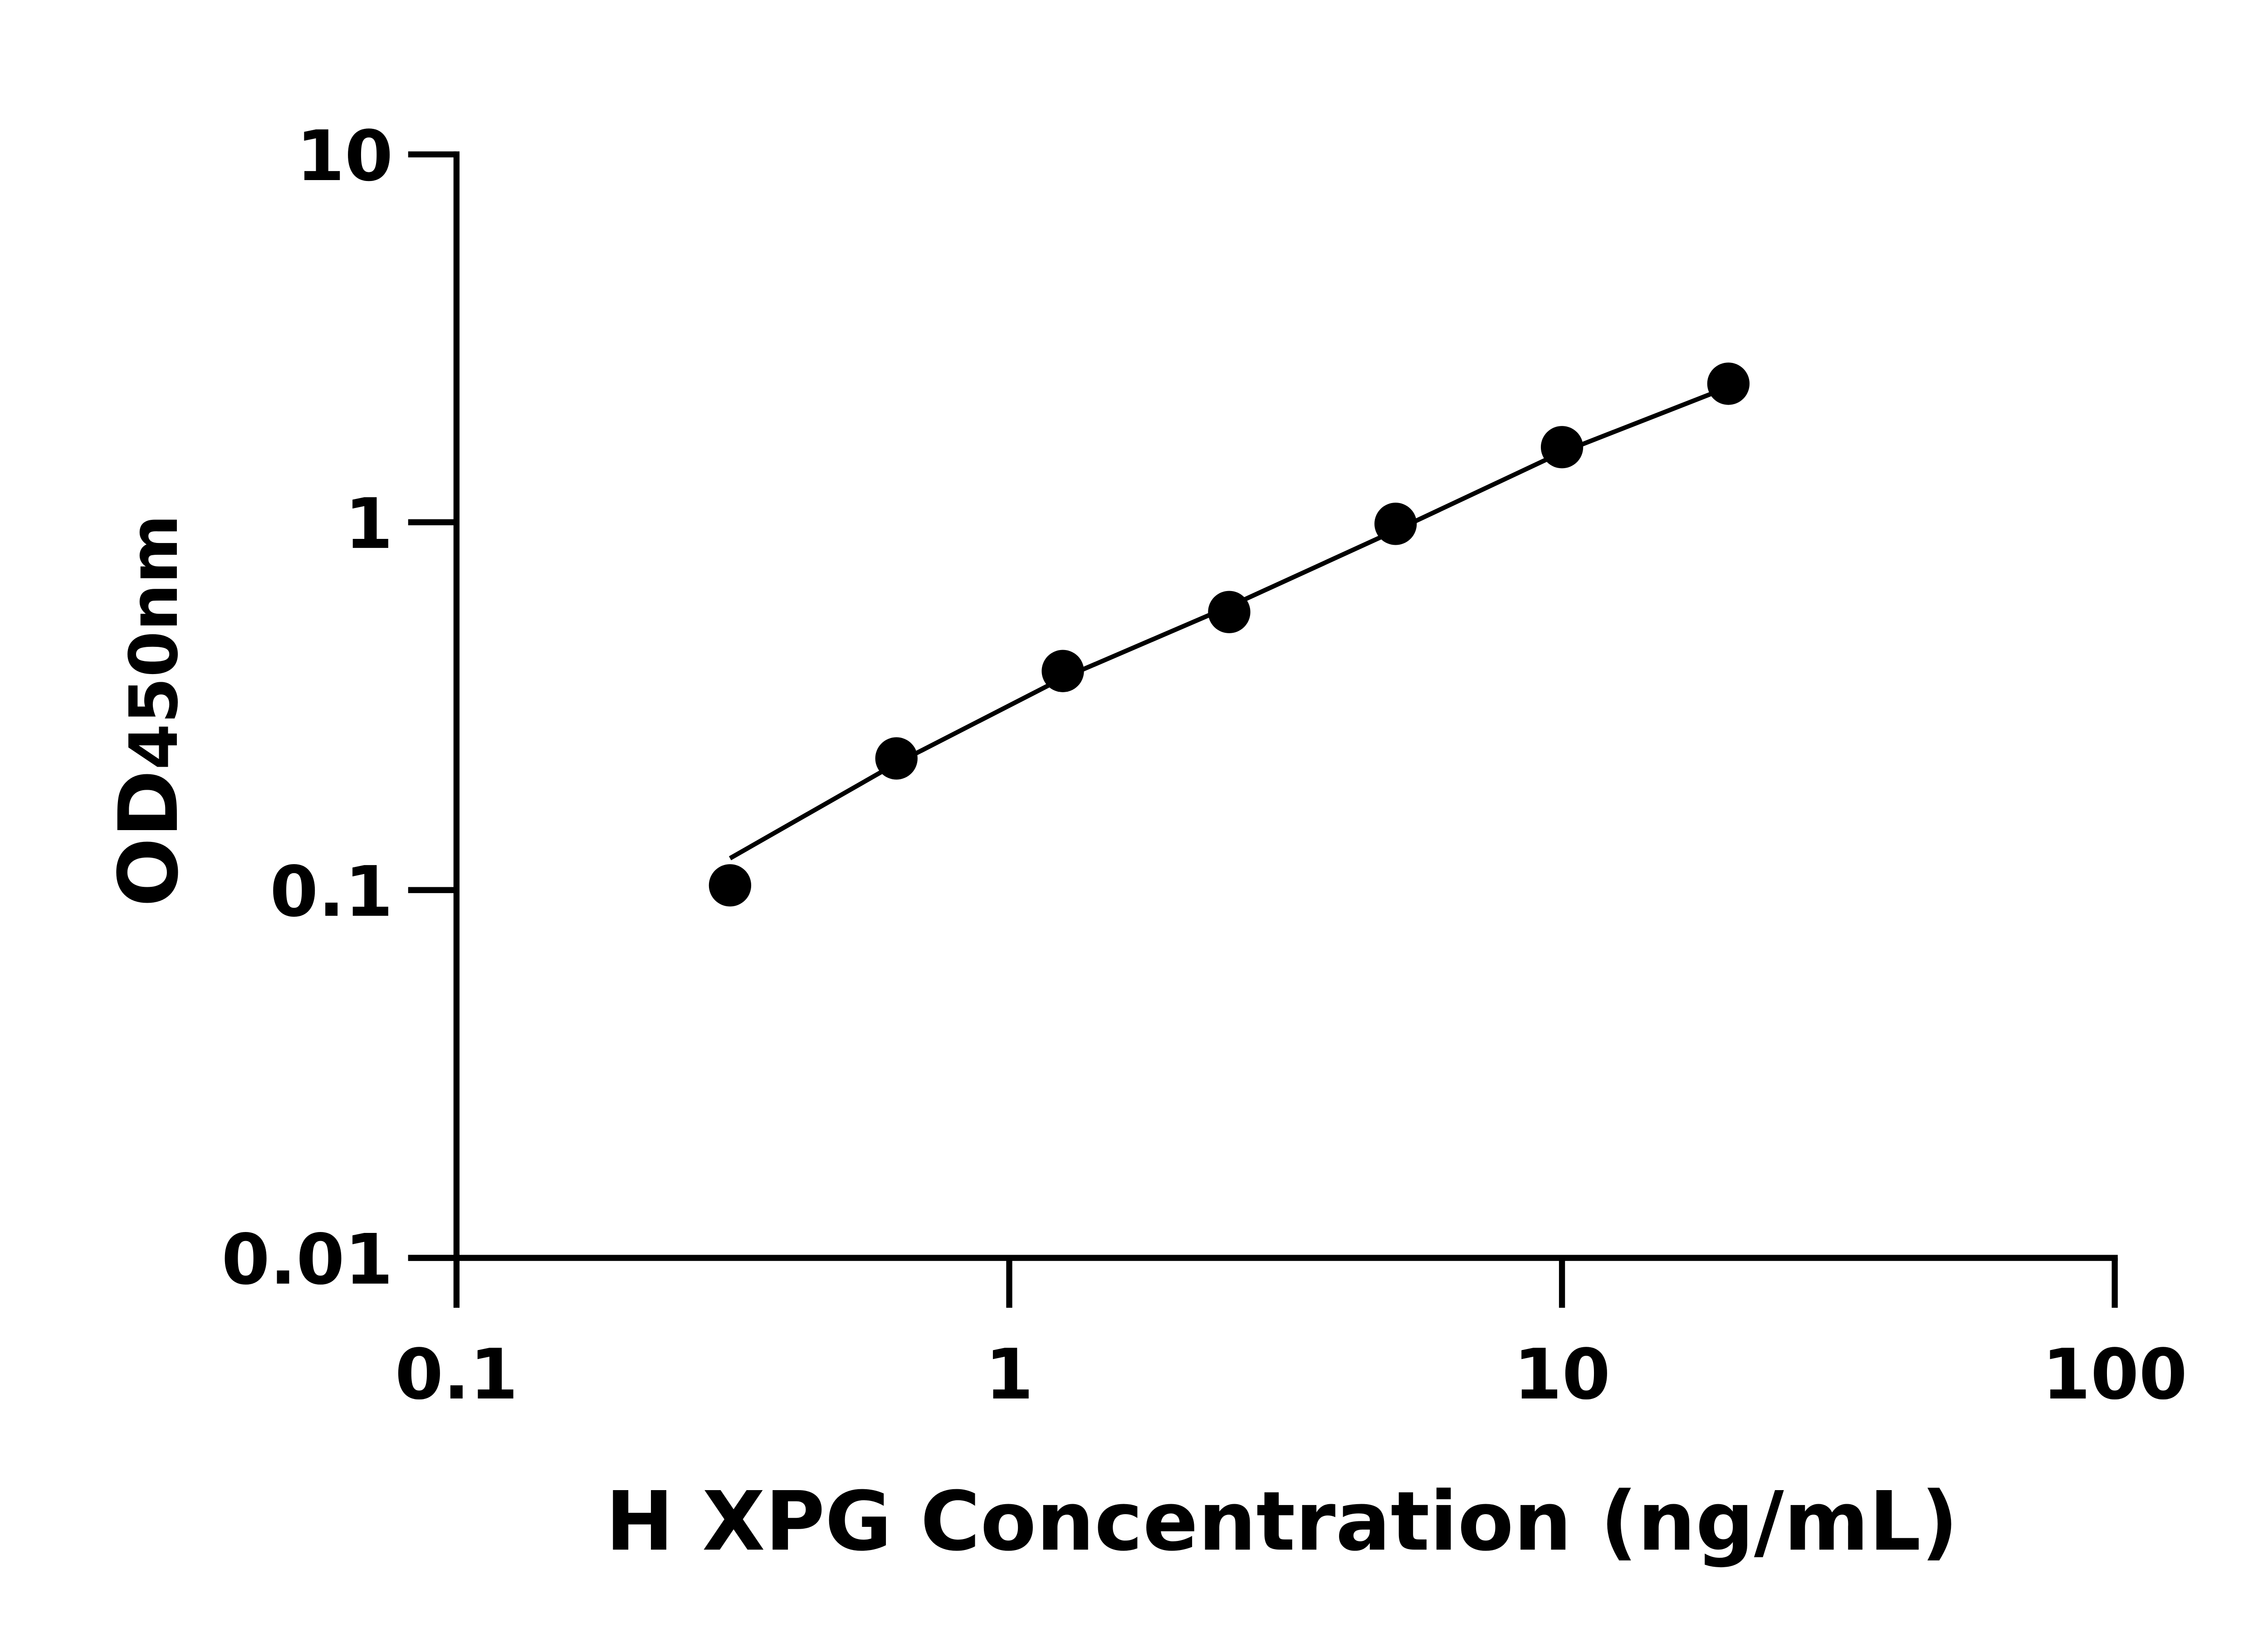  Describe the element at coordinates (1562, 1375) in the screenshot. I see `x-tick-label: 10` at that location.